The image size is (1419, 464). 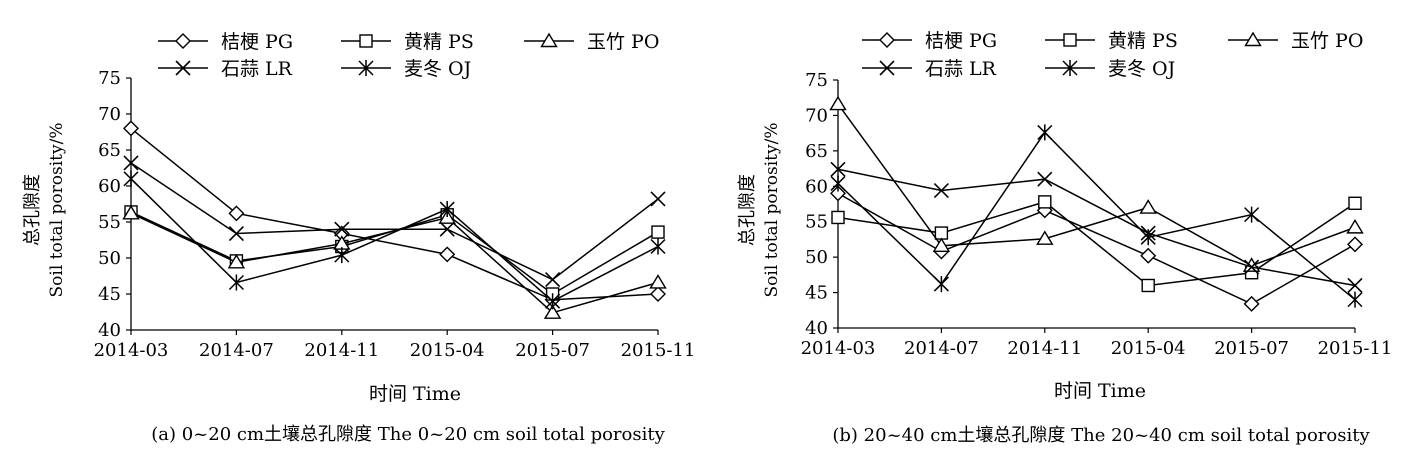 I want to click on panel-b-x-tick-label: 2014-03, so click(x=838, y=348).